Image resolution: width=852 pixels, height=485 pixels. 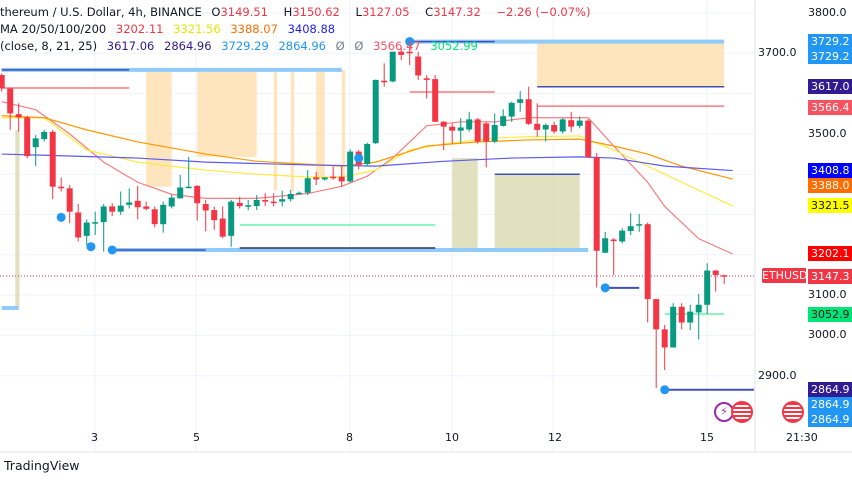 What do you see at coordinates (830, 56) in the screenshot?
I see `price-badge: 3729.2` at bounding box center [830, 56].